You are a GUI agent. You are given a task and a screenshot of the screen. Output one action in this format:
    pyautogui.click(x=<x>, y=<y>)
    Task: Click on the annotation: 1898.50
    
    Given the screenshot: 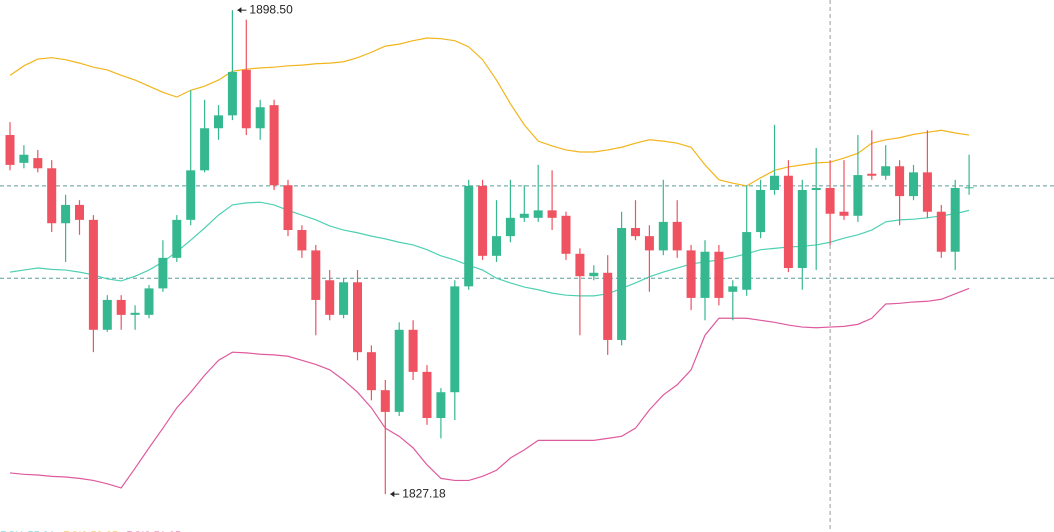 What is the action you would take?
    pyautogui.click(x=265, y=9)
    